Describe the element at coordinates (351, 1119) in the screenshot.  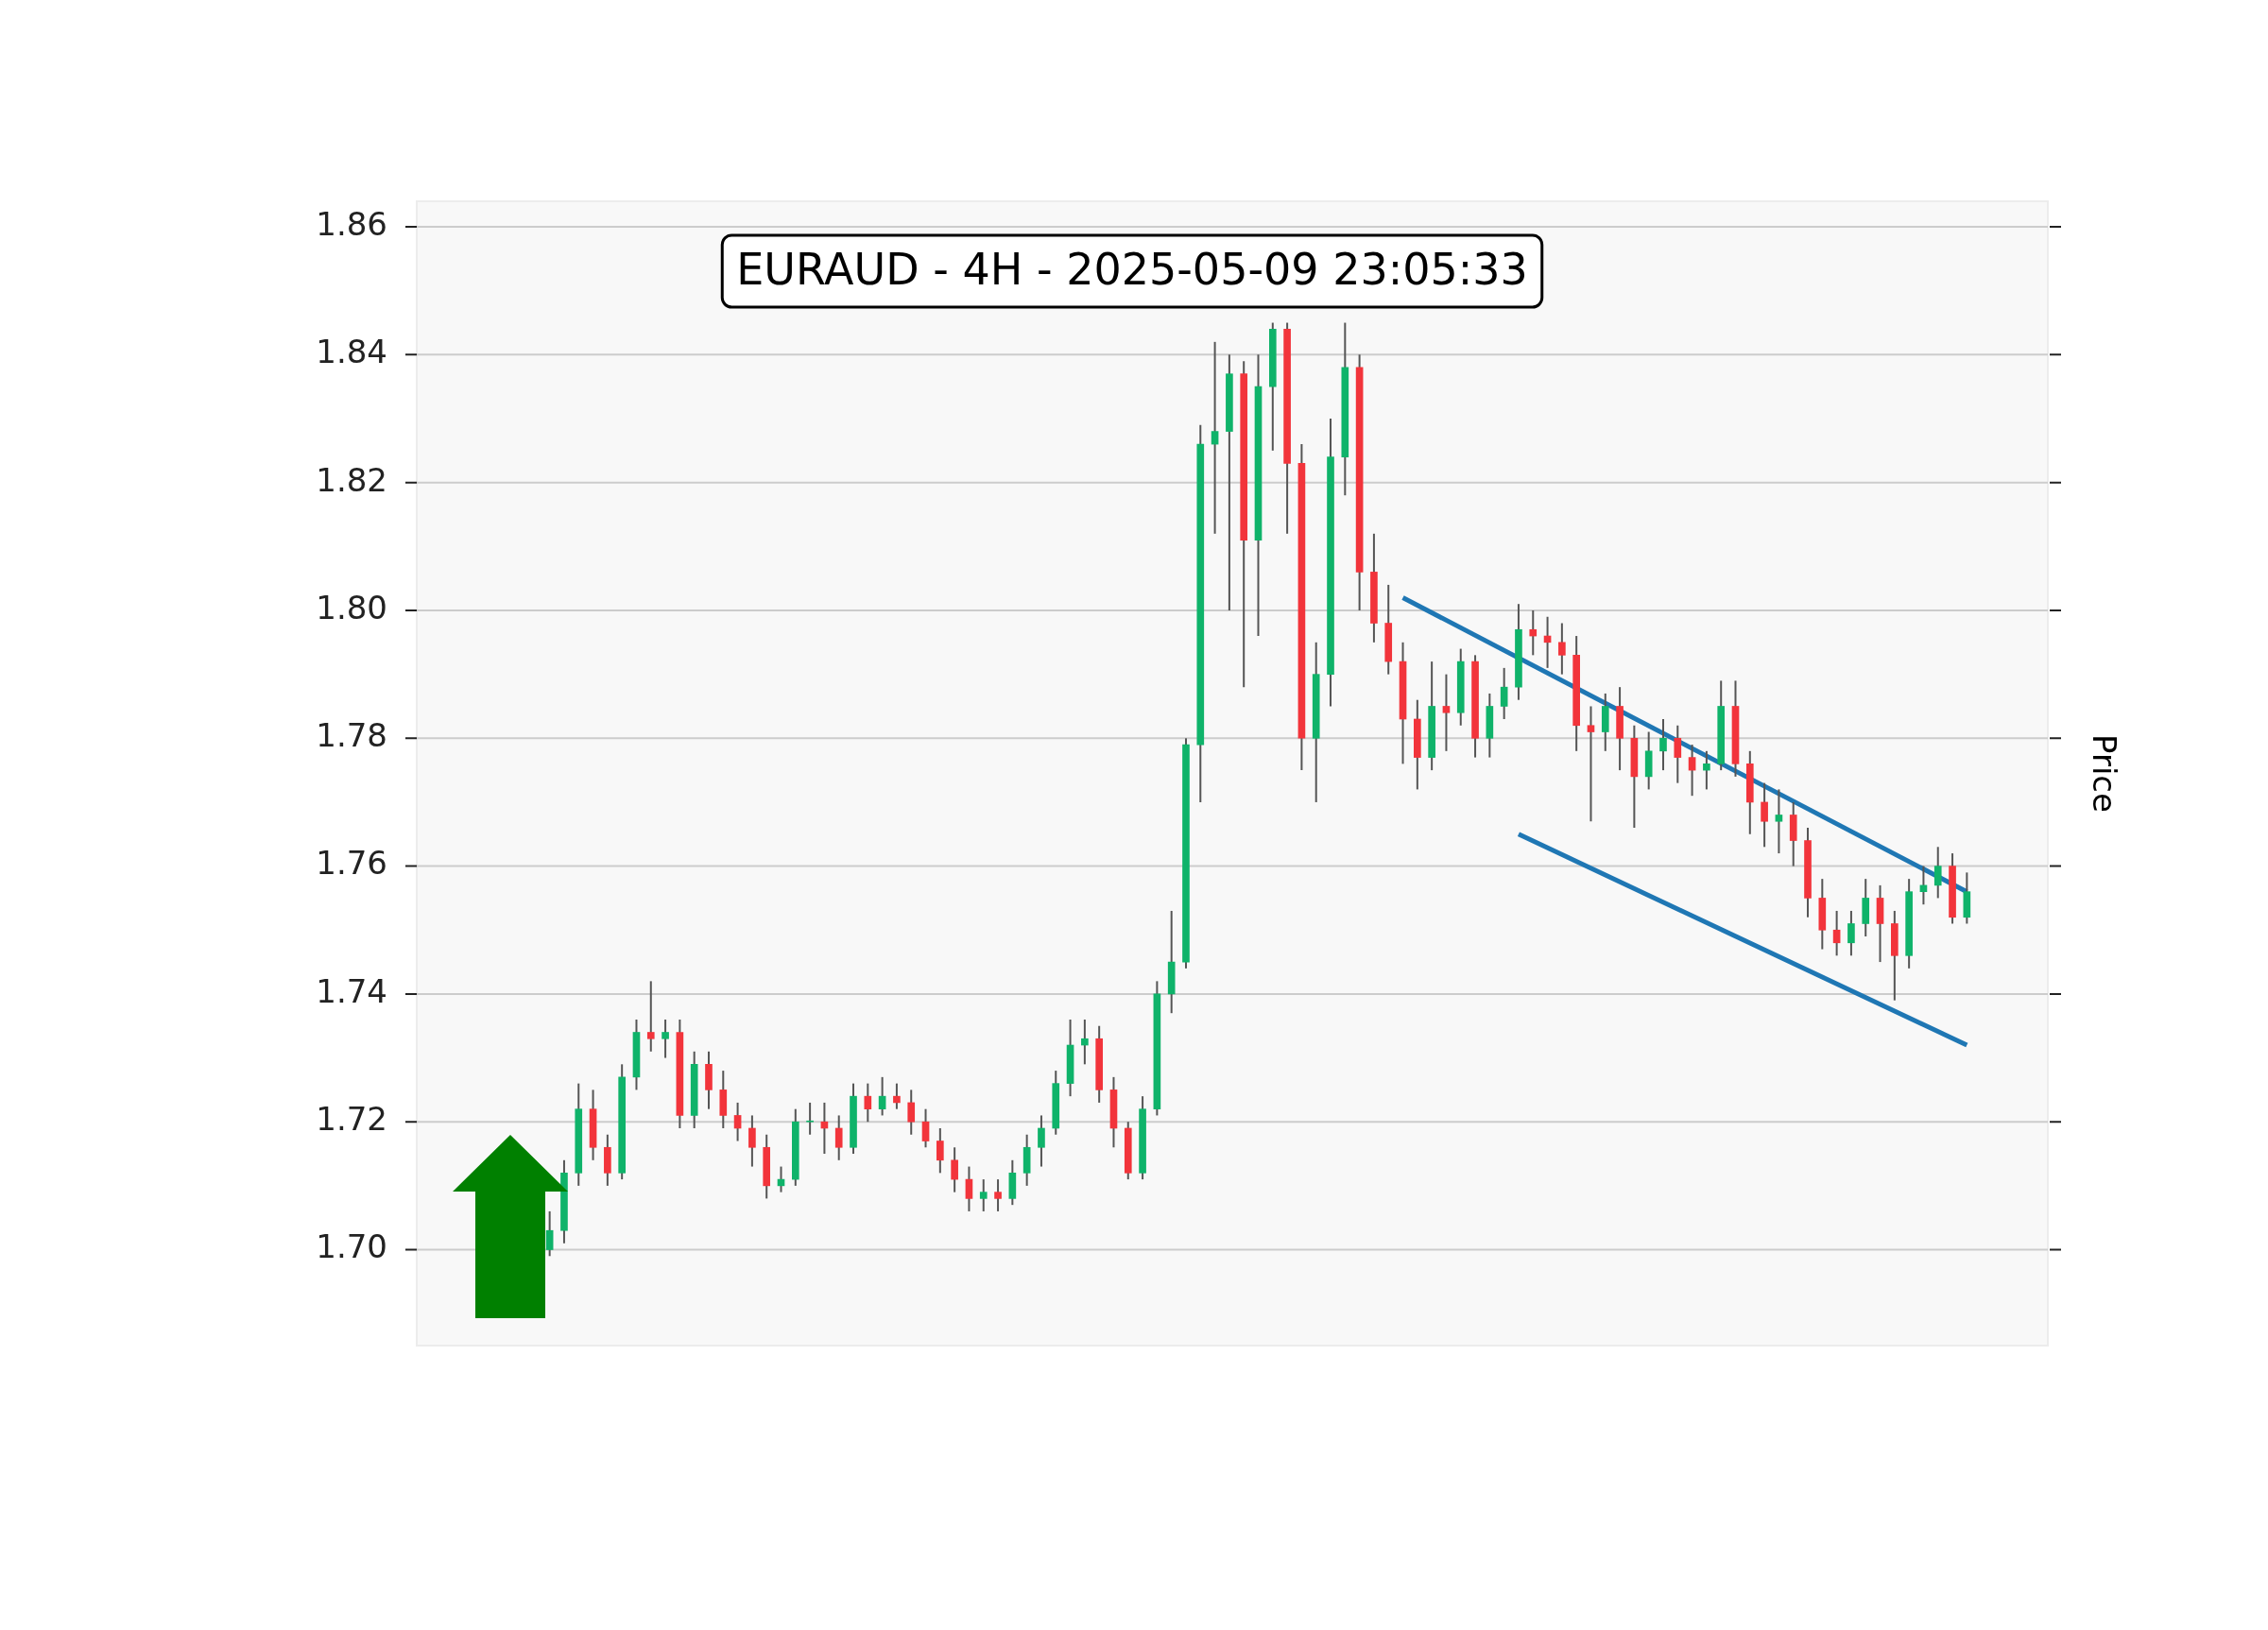
I see `y-tick-label: 1.72` at that location.